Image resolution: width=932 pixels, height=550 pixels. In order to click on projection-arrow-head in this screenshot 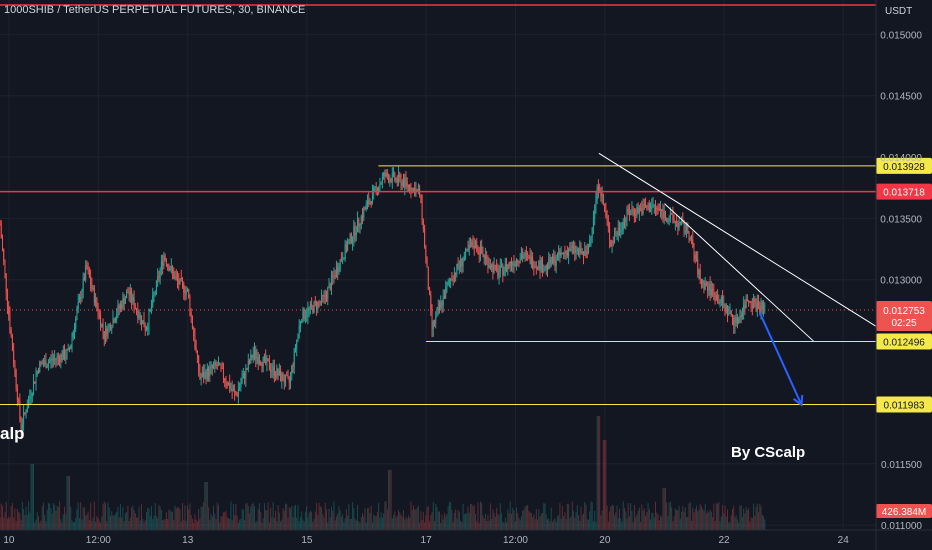, I will do `click(798, 400)`.